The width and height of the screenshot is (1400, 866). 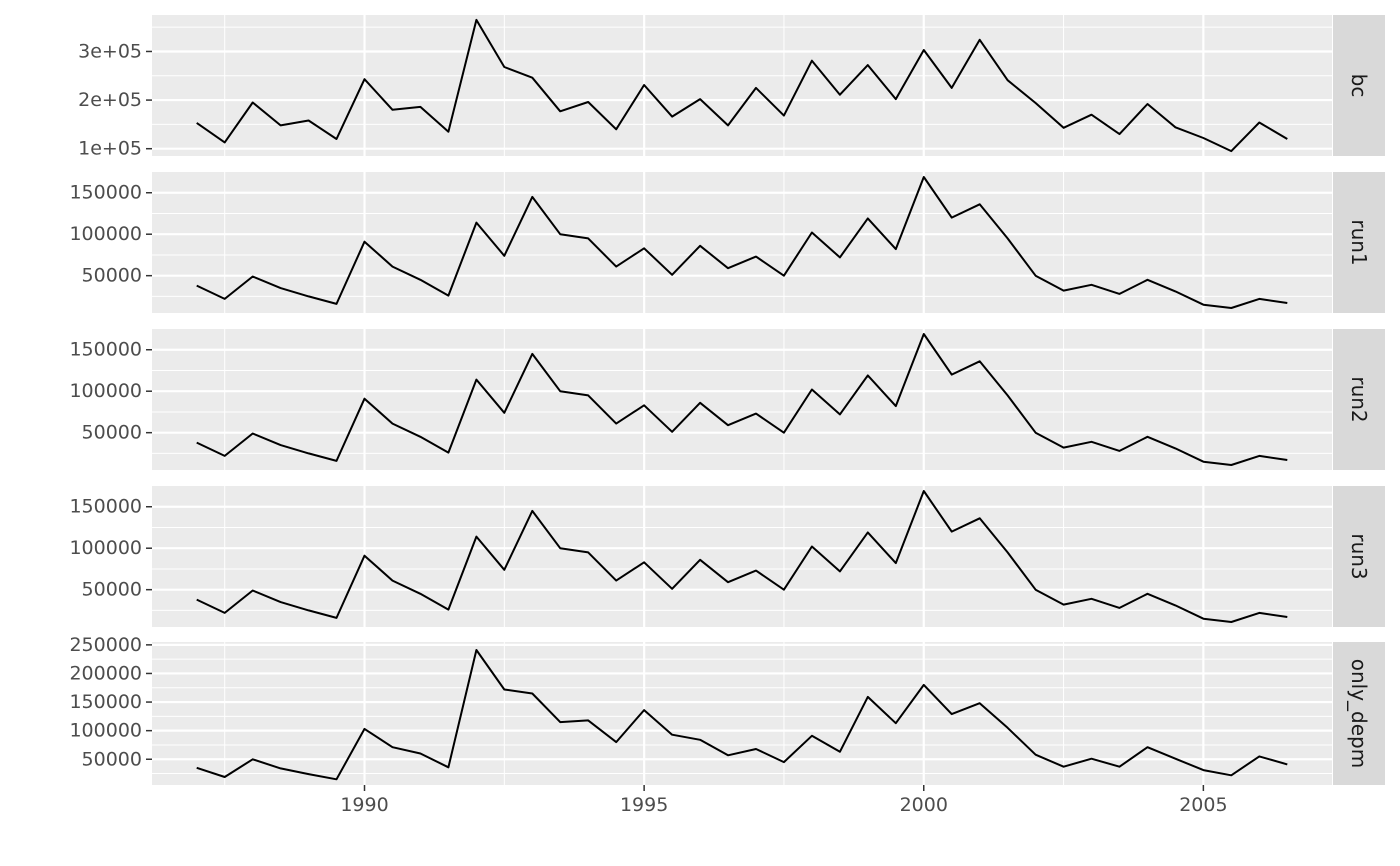 I want to click on series-line-run2, so click(x=742, y=399).